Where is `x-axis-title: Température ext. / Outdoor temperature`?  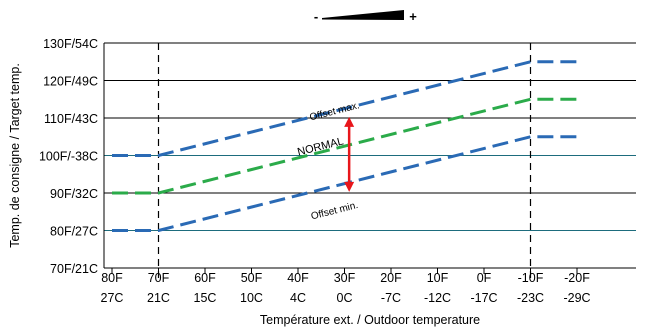
x-axis-title: Température ext. / Outdoor temperature is located at coordinates (370, 320).